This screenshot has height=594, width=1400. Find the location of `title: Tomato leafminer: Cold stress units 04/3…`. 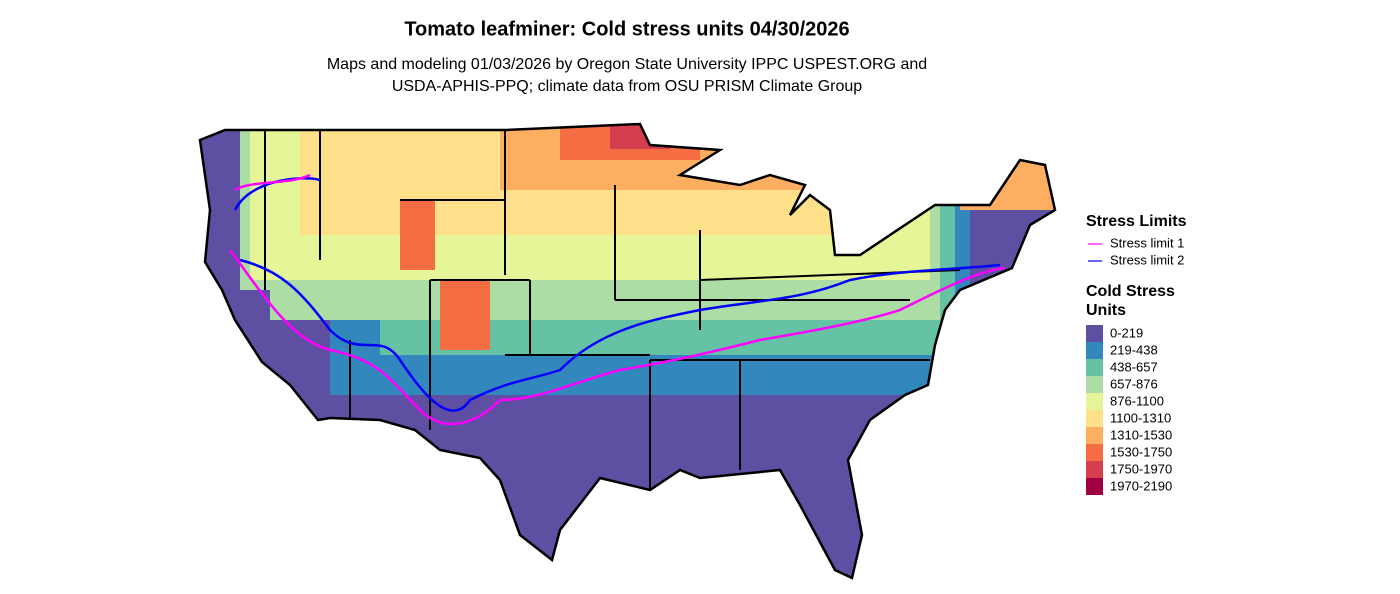

title: Tomato leafminer: Cold stress units 04/3… is located at coordinates (626, 29).